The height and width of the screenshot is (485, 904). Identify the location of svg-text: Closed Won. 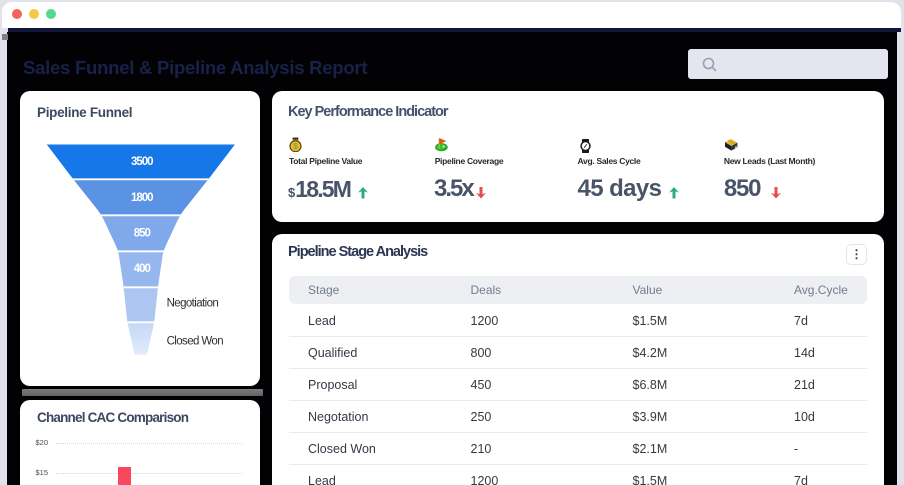
(194, 341).